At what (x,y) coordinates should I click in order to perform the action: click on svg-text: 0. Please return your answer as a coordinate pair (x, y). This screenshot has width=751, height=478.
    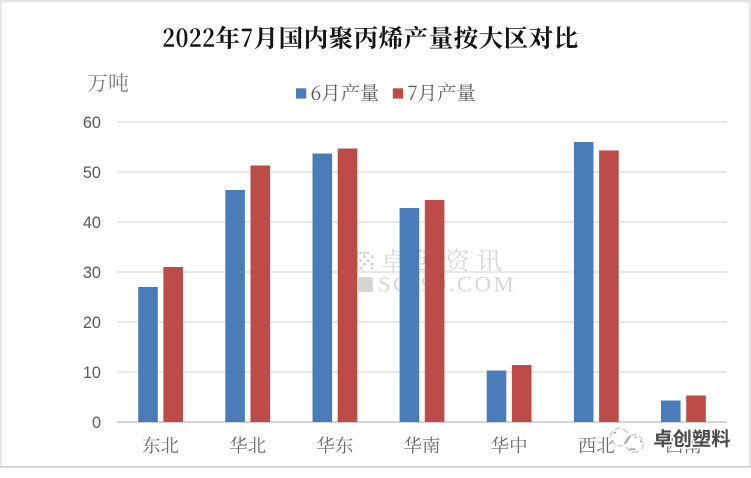
    Looking at the image, I should click on (96, 423).